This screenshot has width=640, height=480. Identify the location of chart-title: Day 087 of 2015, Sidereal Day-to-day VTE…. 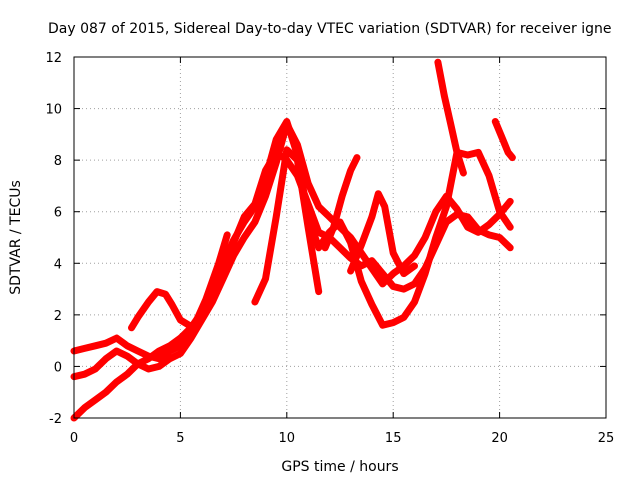
(329, 29).